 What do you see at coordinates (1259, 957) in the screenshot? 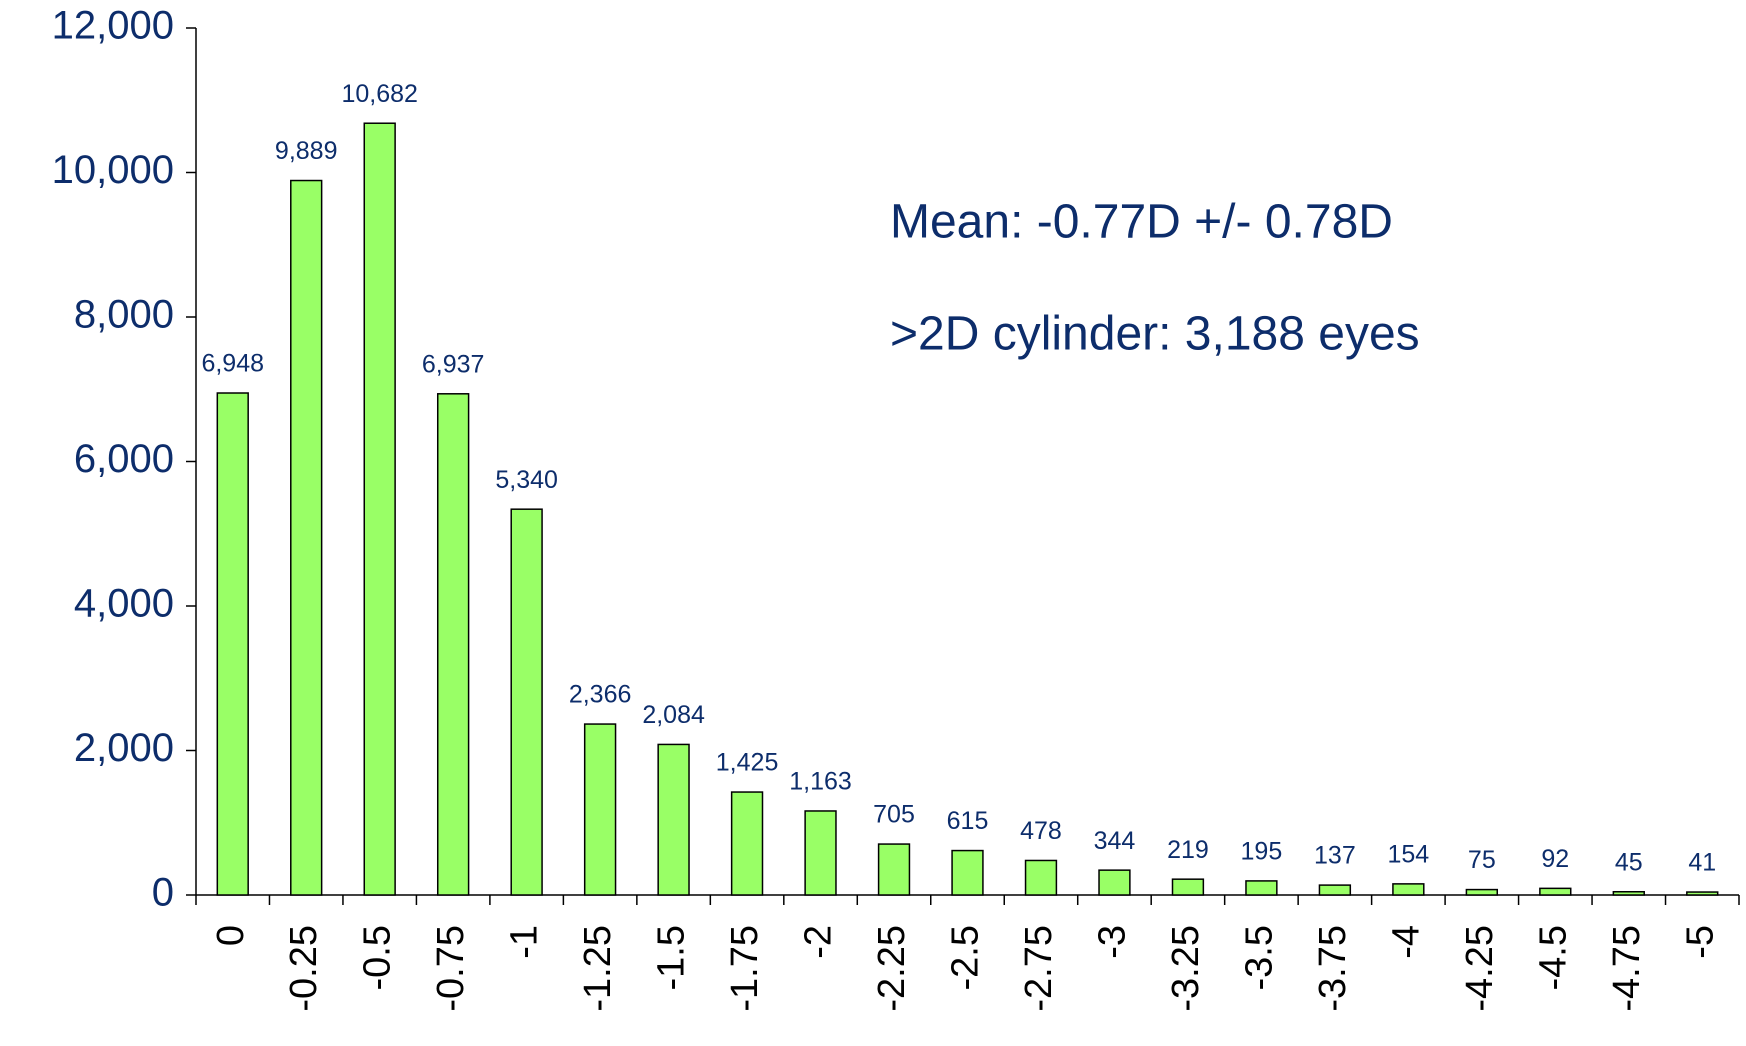
I see `x-tick-label: -3.5` at bounding box center [1259, 957].